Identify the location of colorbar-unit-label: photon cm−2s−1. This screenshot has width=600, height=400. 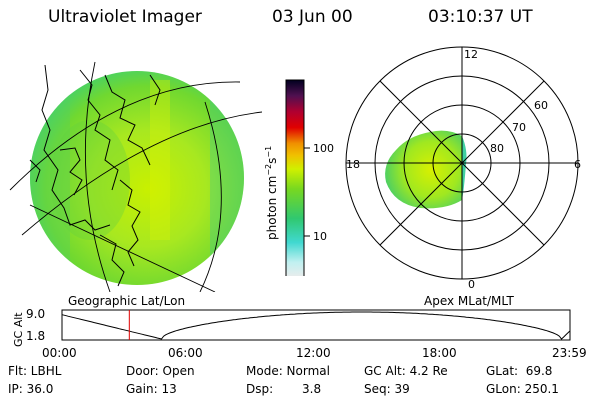
(271, 193).